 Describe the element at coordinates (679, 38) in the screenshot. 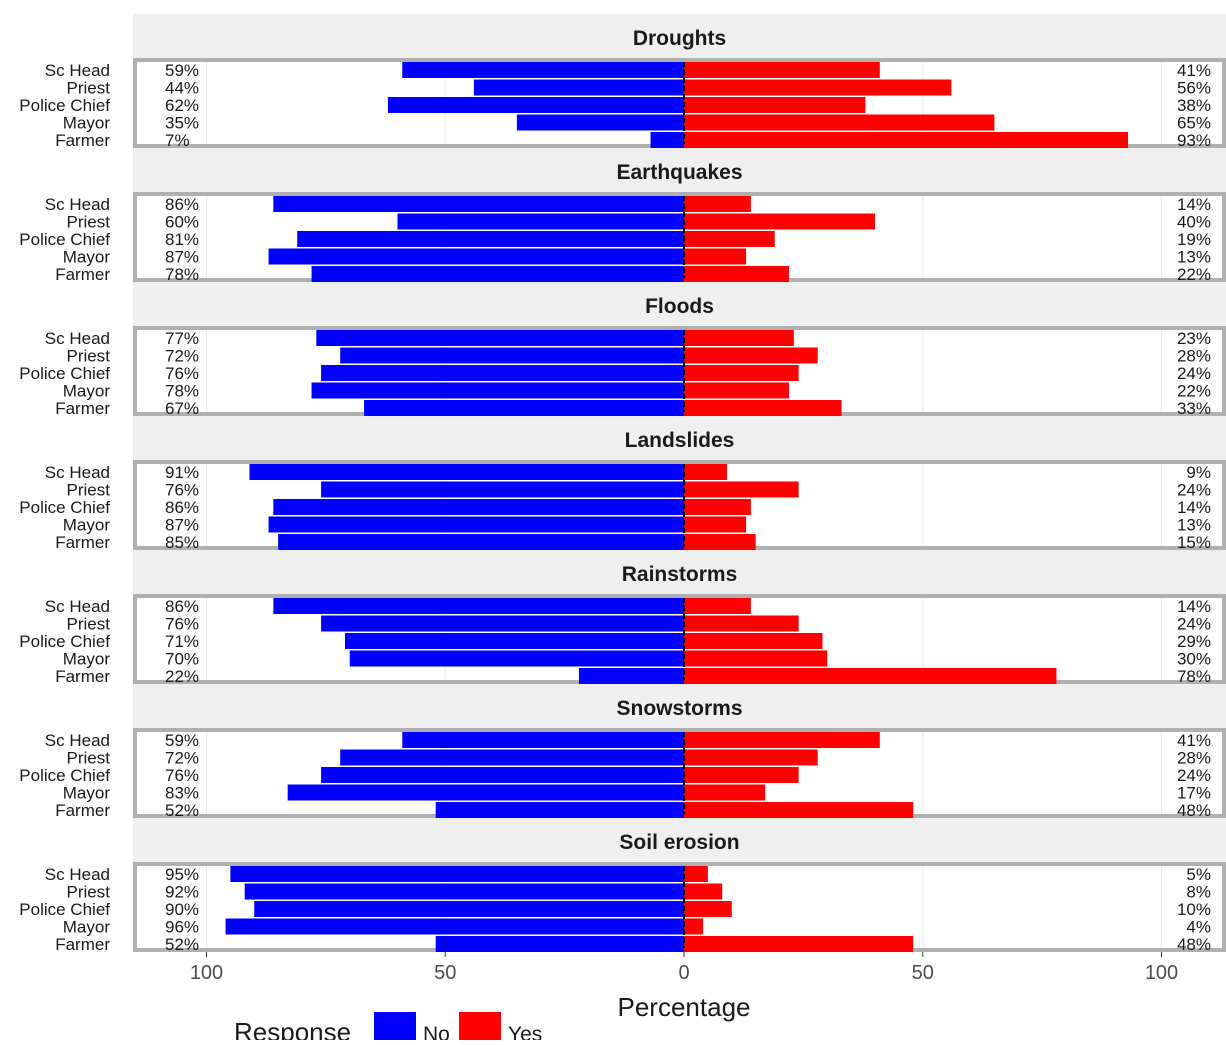

I see `facet-title: Droughts` at that location.